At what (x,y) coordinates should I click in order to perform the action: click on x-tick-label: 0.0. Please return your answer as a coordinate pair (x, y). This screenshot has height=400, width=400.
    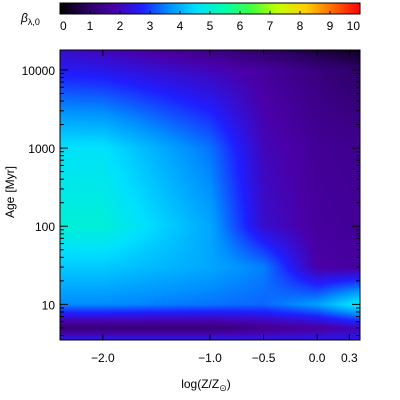
    Looking at the image, I should click on (317, 358).